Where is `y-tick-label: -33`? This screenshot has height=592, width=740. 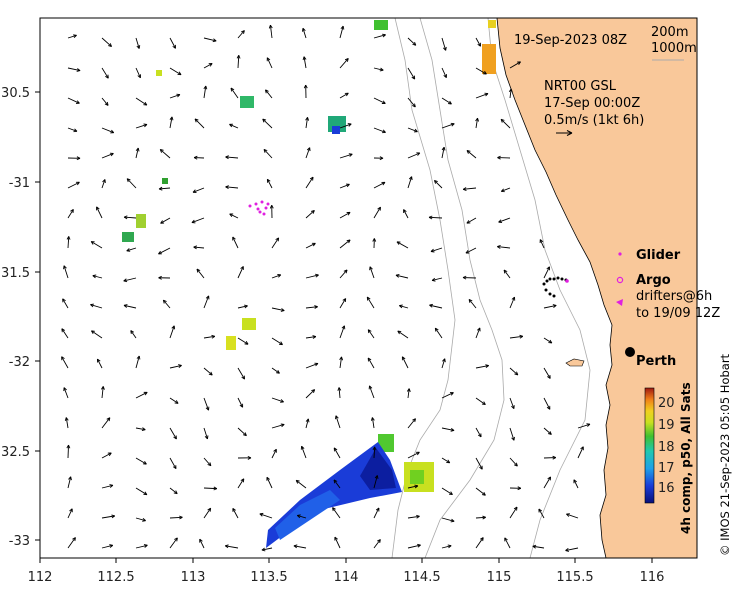
y-tick-label: -33 is located at coordinates (19, 541).